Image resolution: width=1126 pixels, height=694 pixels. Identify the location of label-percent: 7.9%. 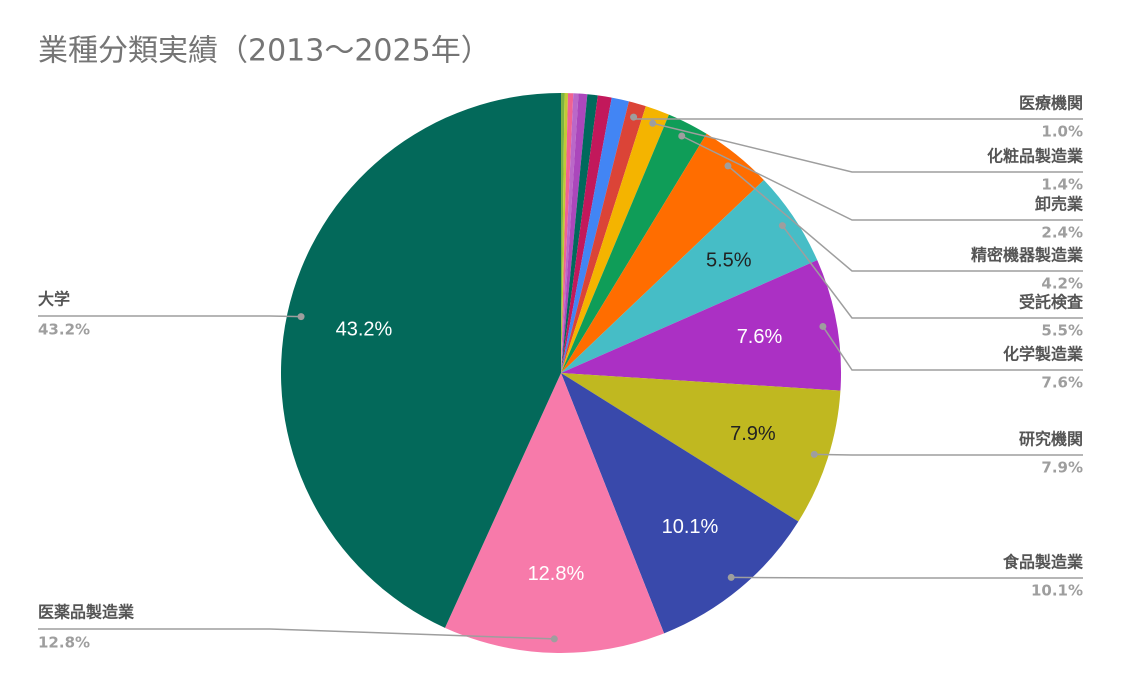
(1062, 468).